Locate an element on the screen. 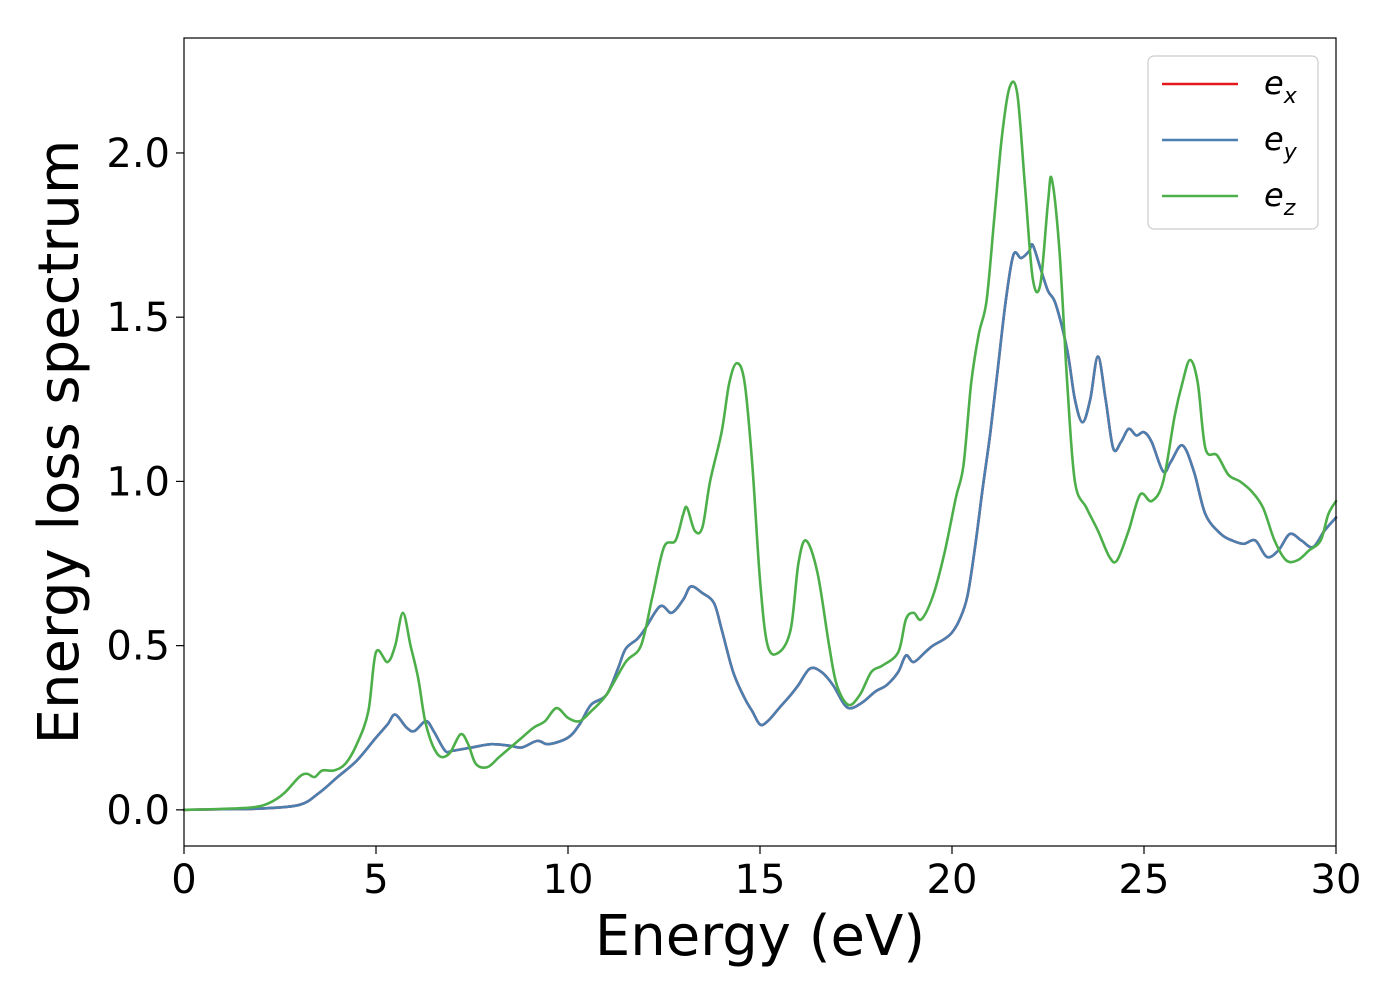 The width and height of the screenshot is (1400, 1000). legend-box is located at coordinates (1233, 142).